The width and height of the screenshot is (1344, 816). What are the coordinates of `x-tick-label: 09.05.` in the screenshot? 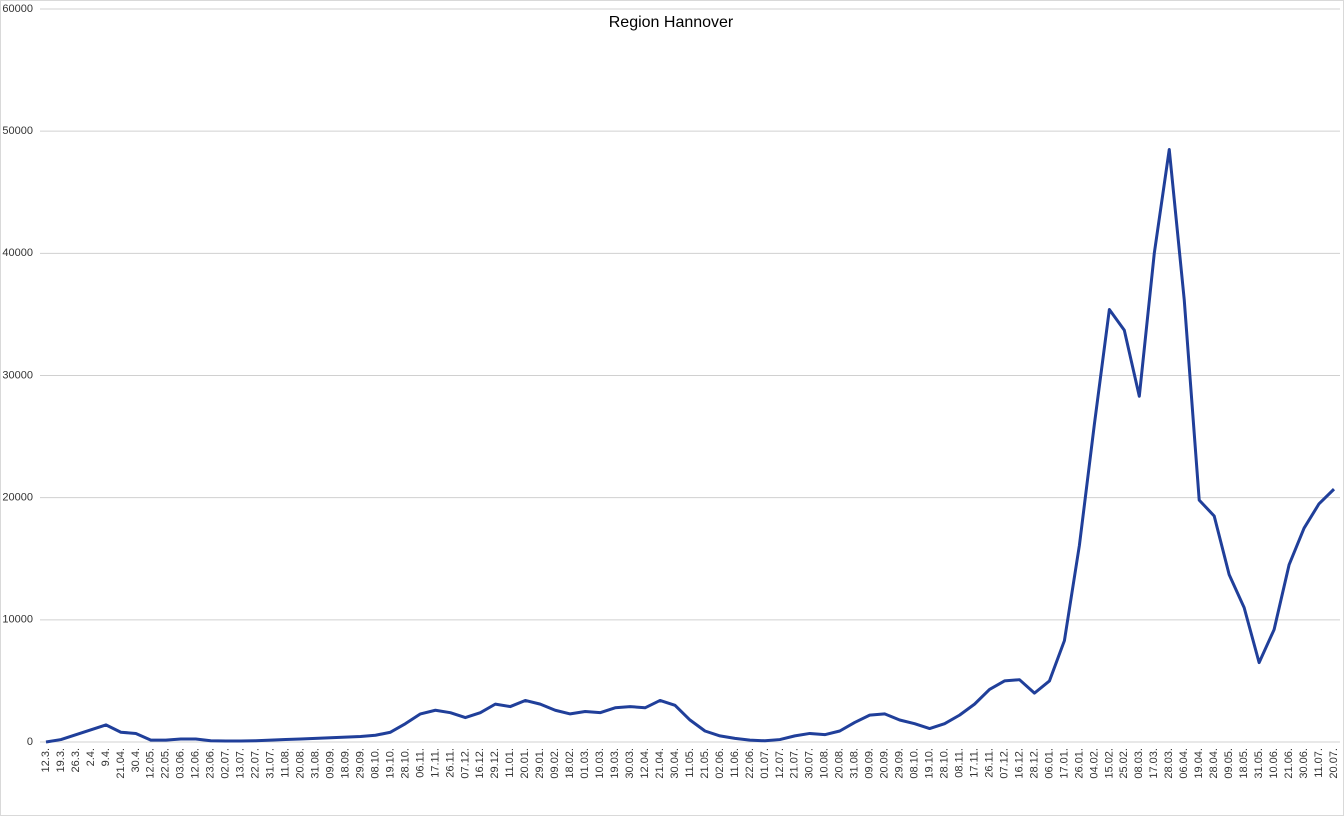 It's located at (1229, 763).